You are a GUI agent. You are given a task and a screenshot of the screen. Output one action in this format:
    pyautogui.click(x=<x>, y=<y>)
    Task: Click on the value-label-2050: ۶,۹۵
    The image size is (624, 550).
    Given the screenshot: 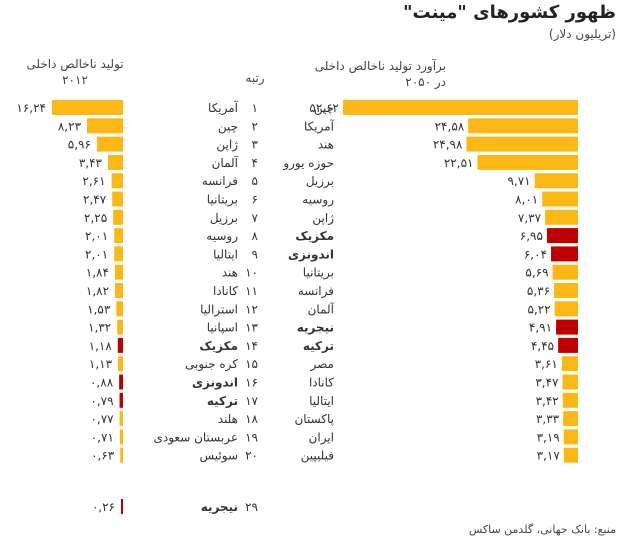 What is the action you would take?
    pyautogui.click(x=531, y=236)
    